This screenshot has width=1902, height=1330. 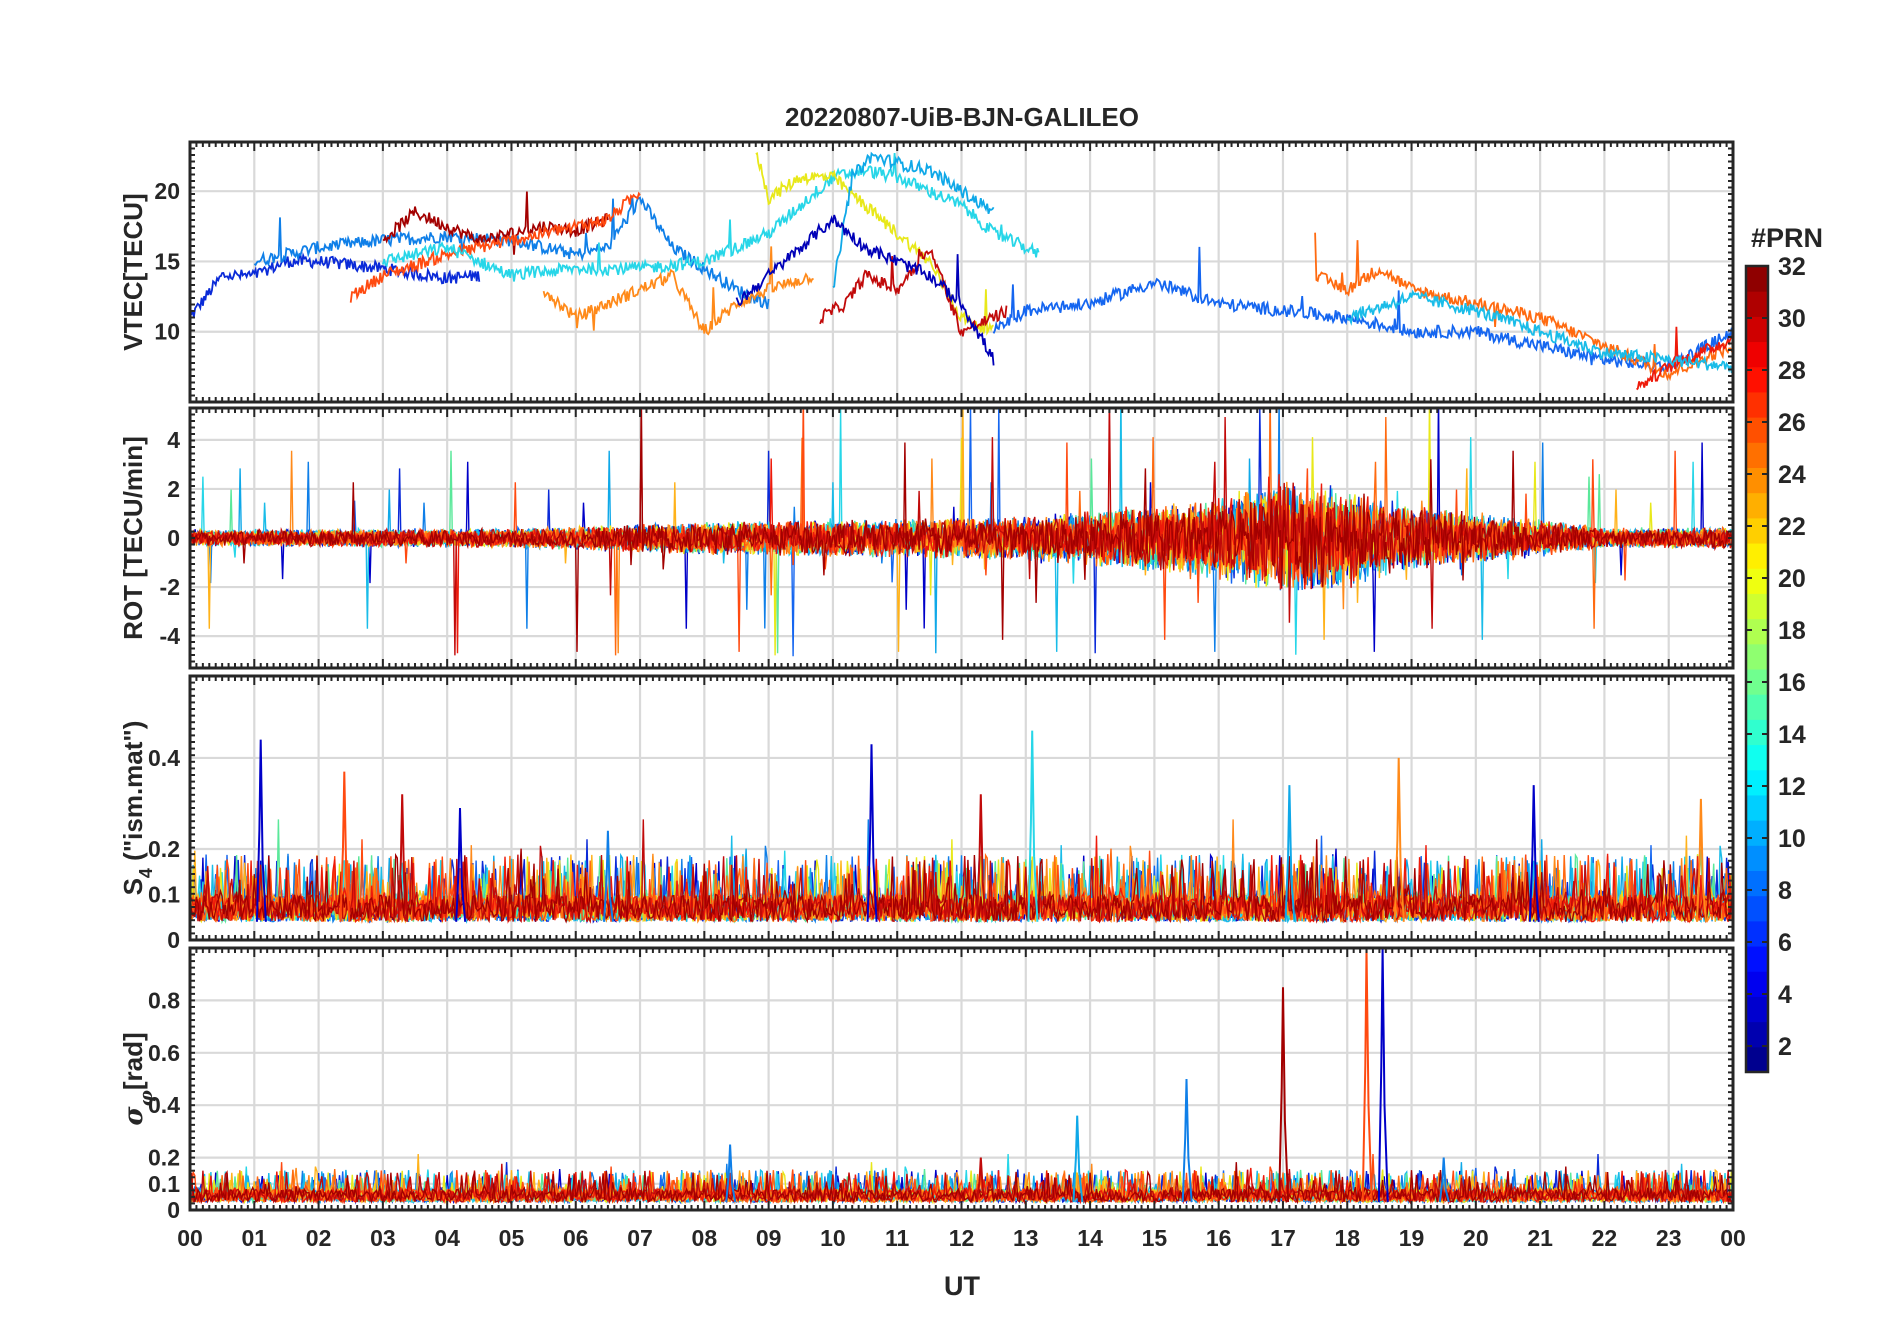 I want to click on series-group-vtec, so click(x=961, y=271).